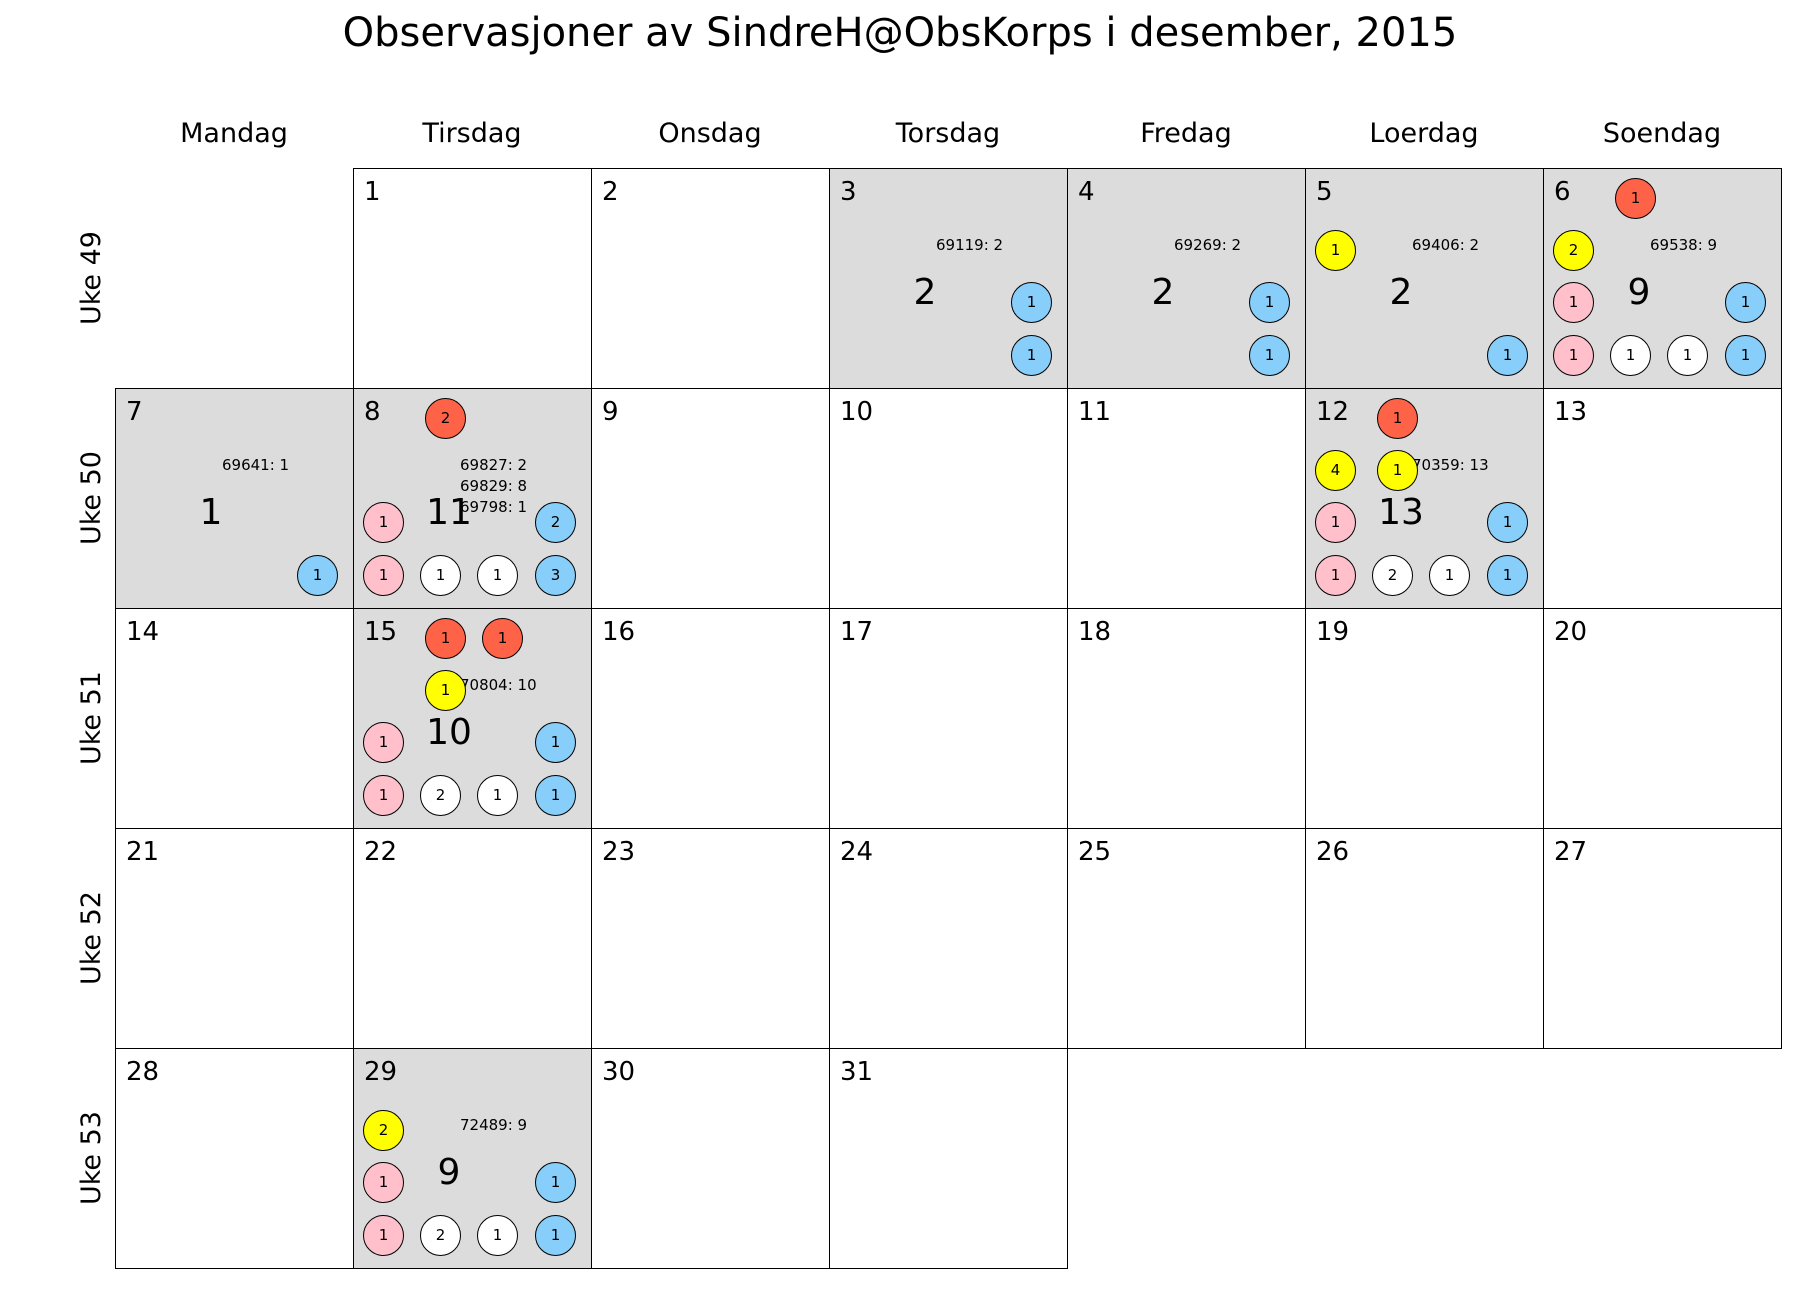  What do you see at coordinates (494, 465) in the screenshot?
I see `checklist-entry: 69827: 2` at bounding box center [494, 465].